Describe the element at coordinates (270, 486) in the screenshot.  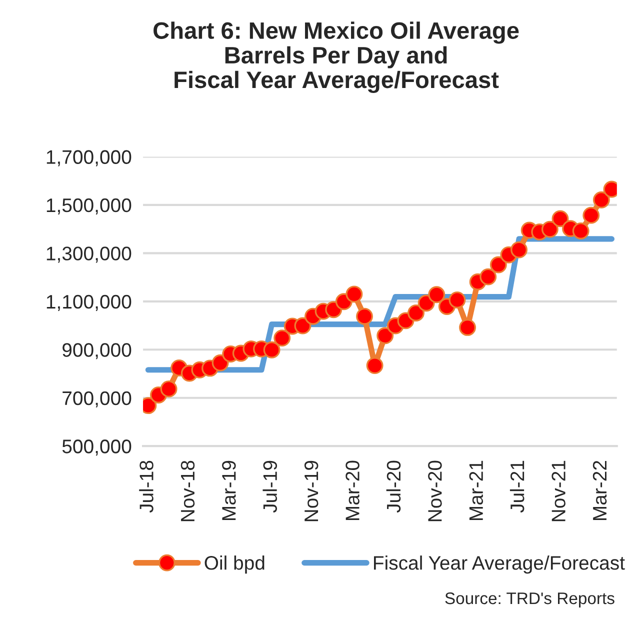
I see `x-tick-label: Jul-19` at that location.